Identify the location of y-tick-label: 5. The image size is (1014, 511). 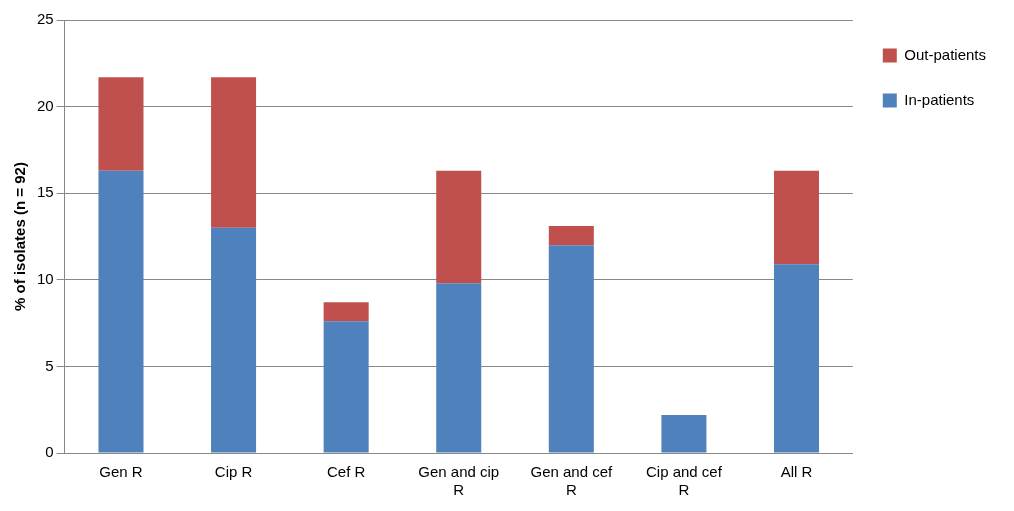
(49, 365).